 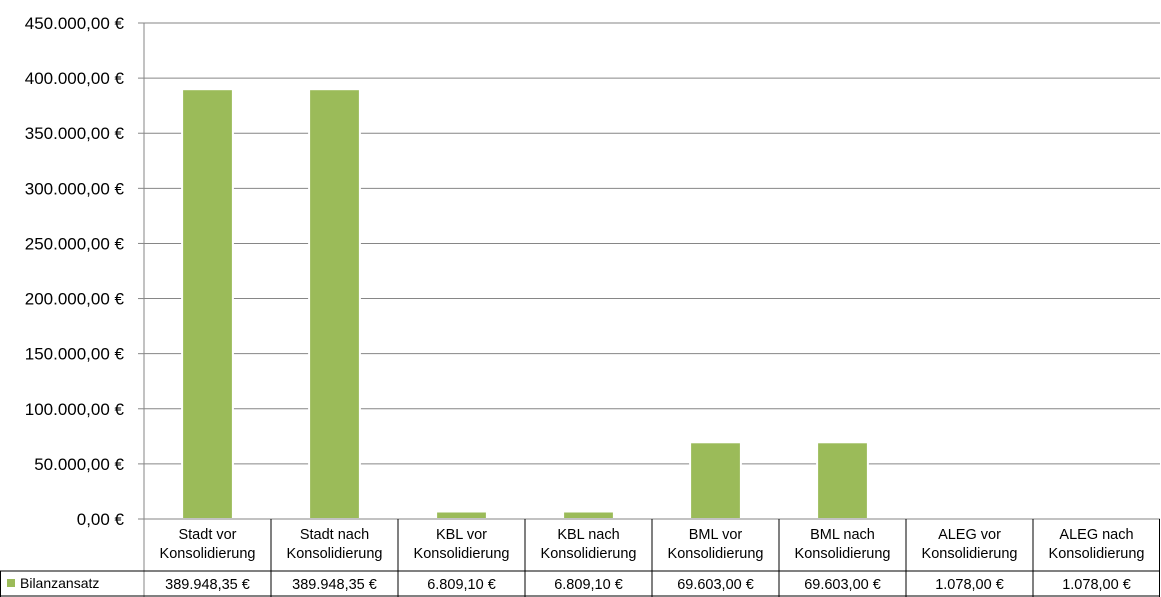 What do you see at coordinates (75, 188) in the screenshot?
I see `y-tick-label: 300.000,00 €` at bounding box center [75, 188].